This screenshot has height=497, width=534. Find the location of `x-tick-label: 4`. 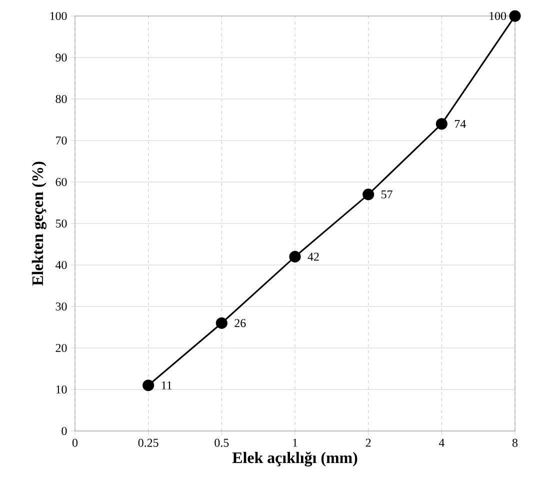

x-tick-label: 4 is located at coordinates (441, 442).